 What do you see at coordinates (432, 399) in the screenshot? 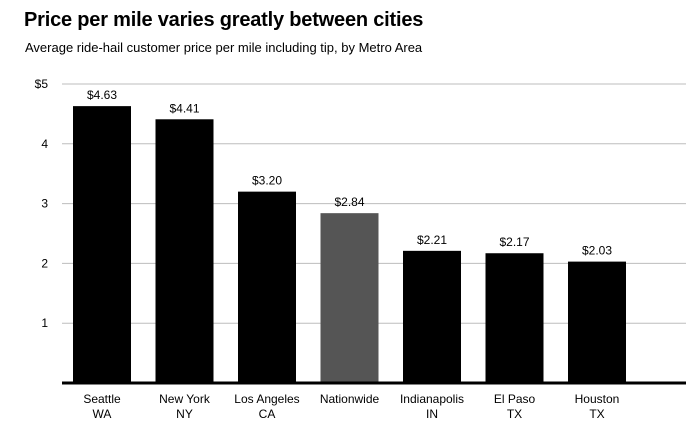
I see `category-label: Indianapolis` at bounding box center [432, 399].